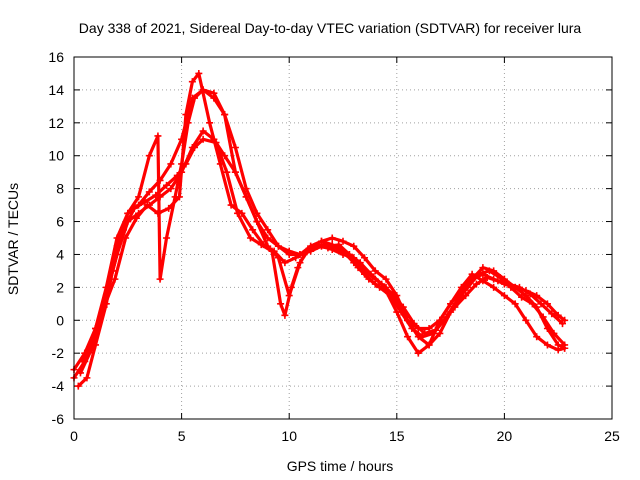 The height and width of the screenshot is (480, 640). I want to click on y-axis-label: SDTVAR / TECUs, so click(13, 239).